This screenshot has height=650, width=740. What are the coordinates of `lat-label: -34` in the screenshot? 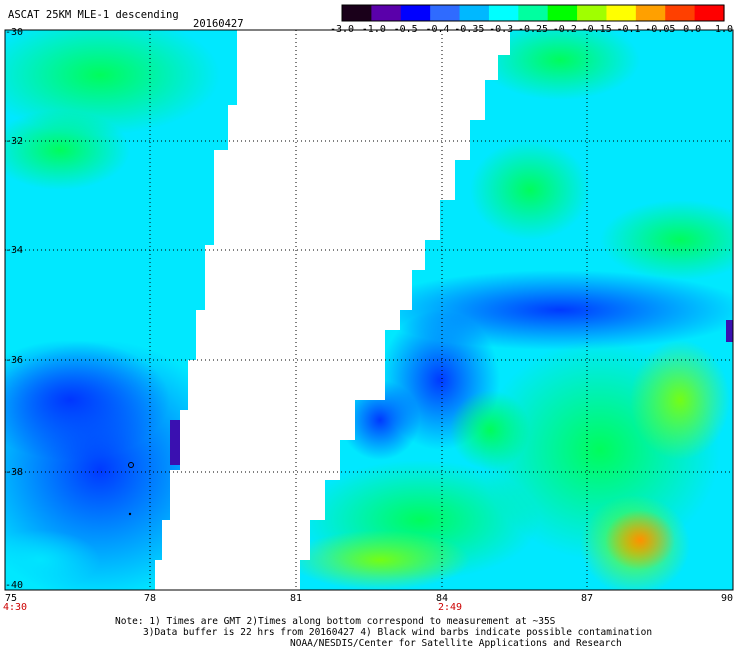 It's located at (14, 250).